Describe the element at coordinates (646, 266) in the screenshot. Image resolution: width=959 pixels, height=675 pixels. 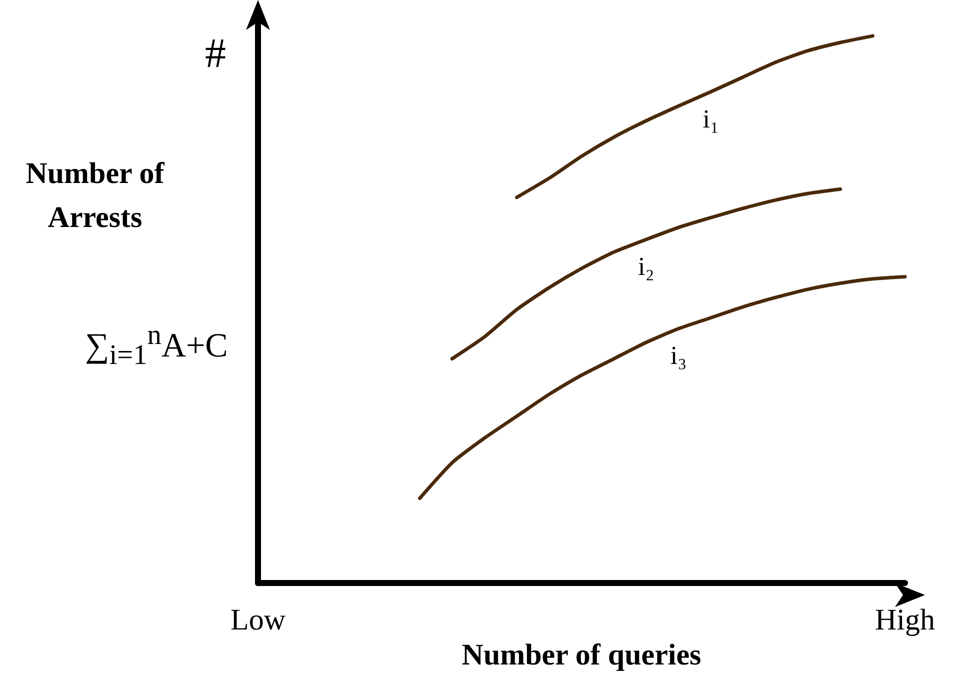
I see `series-label: i₂` at that location.